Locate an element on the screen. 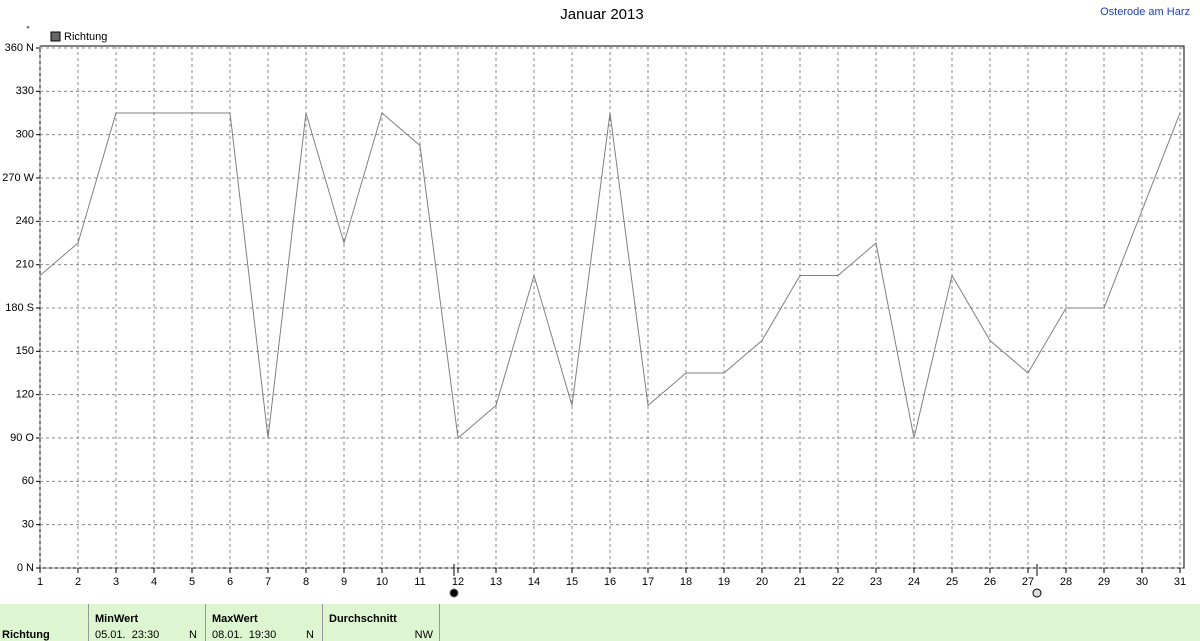  x-tick-label: 24 is located at coordinates (914, 582).